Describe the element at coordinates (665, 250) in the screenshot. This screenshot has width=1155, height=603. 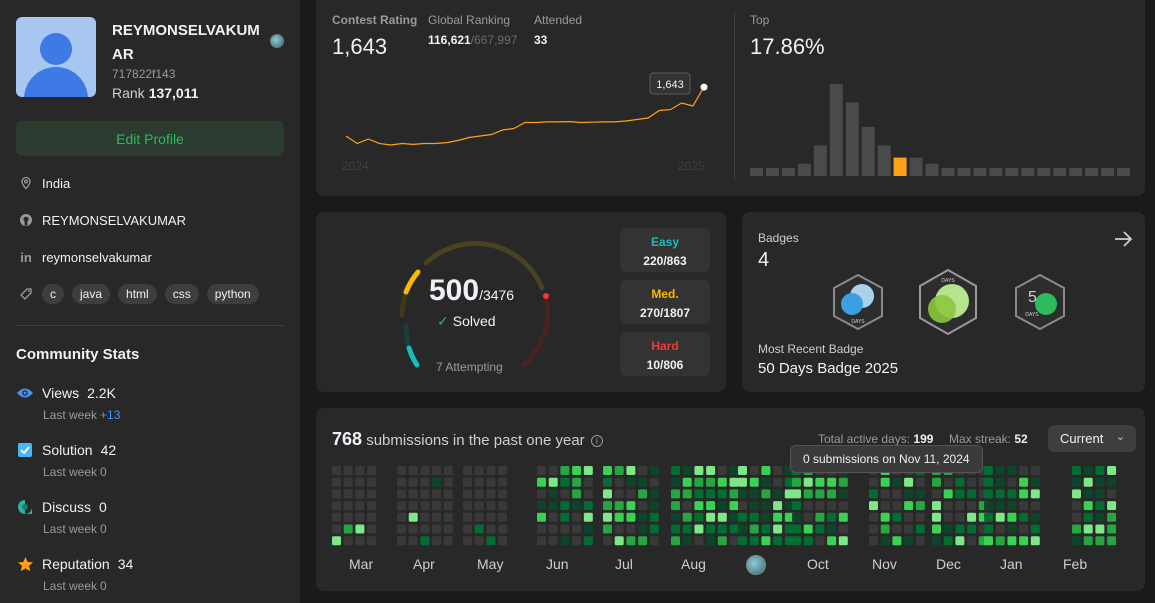
I see `easy-stat: Easy 220/863` at that location.